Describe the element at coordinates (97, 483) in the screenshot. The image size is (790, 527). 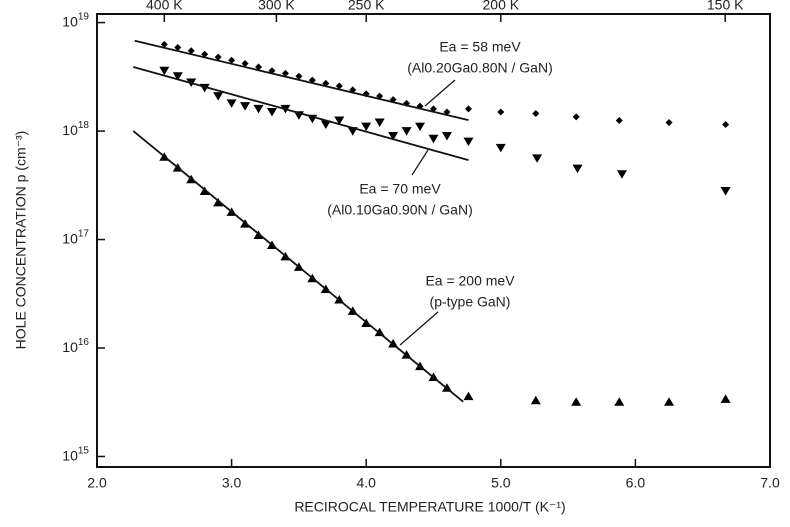
I see `x-tick-label: 2.0` at that location.